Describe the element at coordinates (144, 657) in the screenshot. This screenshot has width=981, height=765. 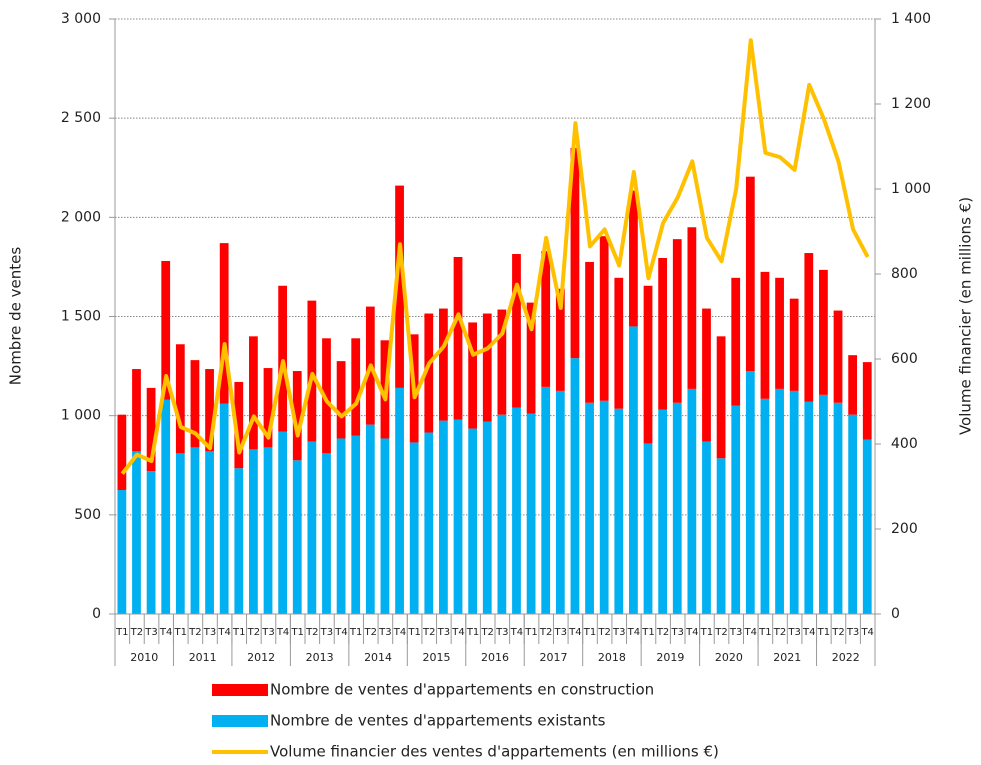
I see `group-label: 2010` at that location.